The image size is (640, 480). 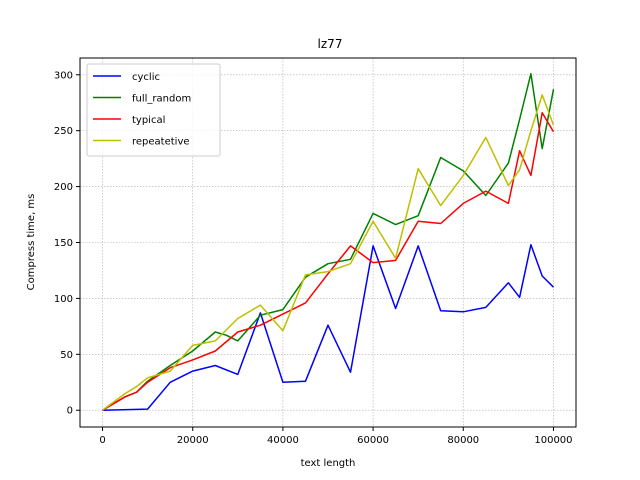 What do you see at coordinates (553, 440) in the screenshot?
I see `x-tick-label: 100000` at bounding box center [553, 440].